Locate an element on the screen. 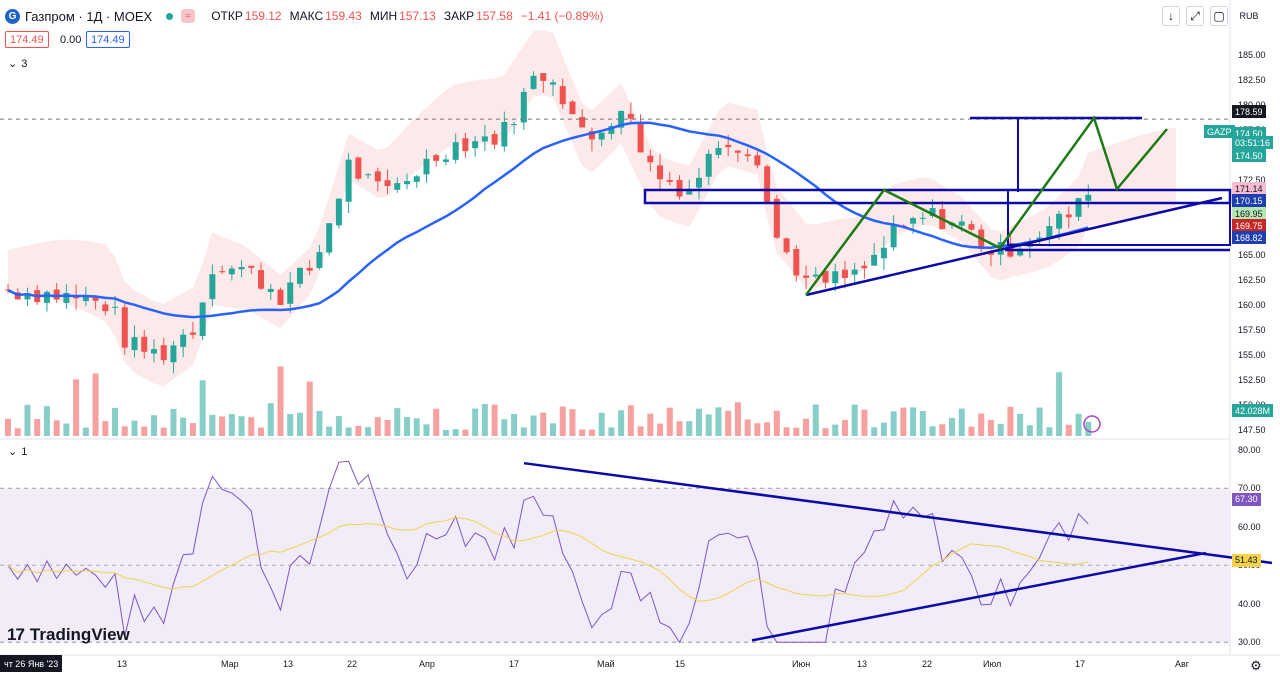 The image size is (1280, 691). time-tick: 22 is located at coordinates (927, 664).